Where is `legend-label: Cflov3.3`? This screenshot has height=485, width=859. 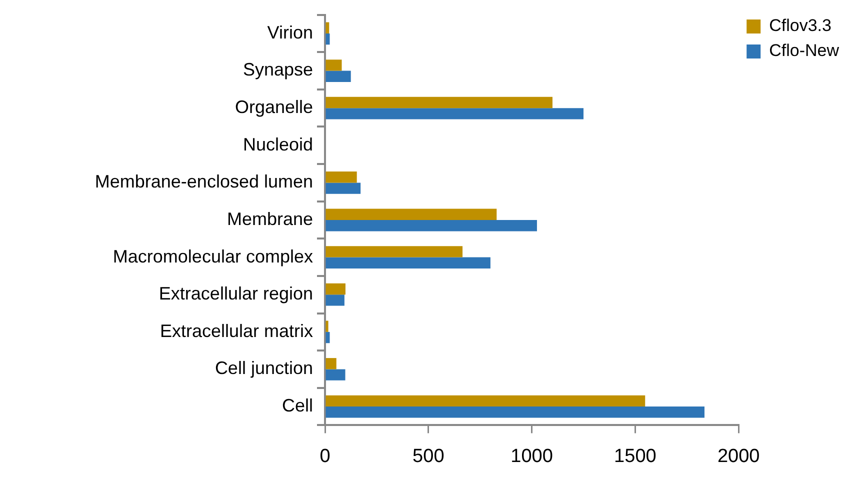
legend-label: Cflov3.3 is located at coordinates (800, 26).